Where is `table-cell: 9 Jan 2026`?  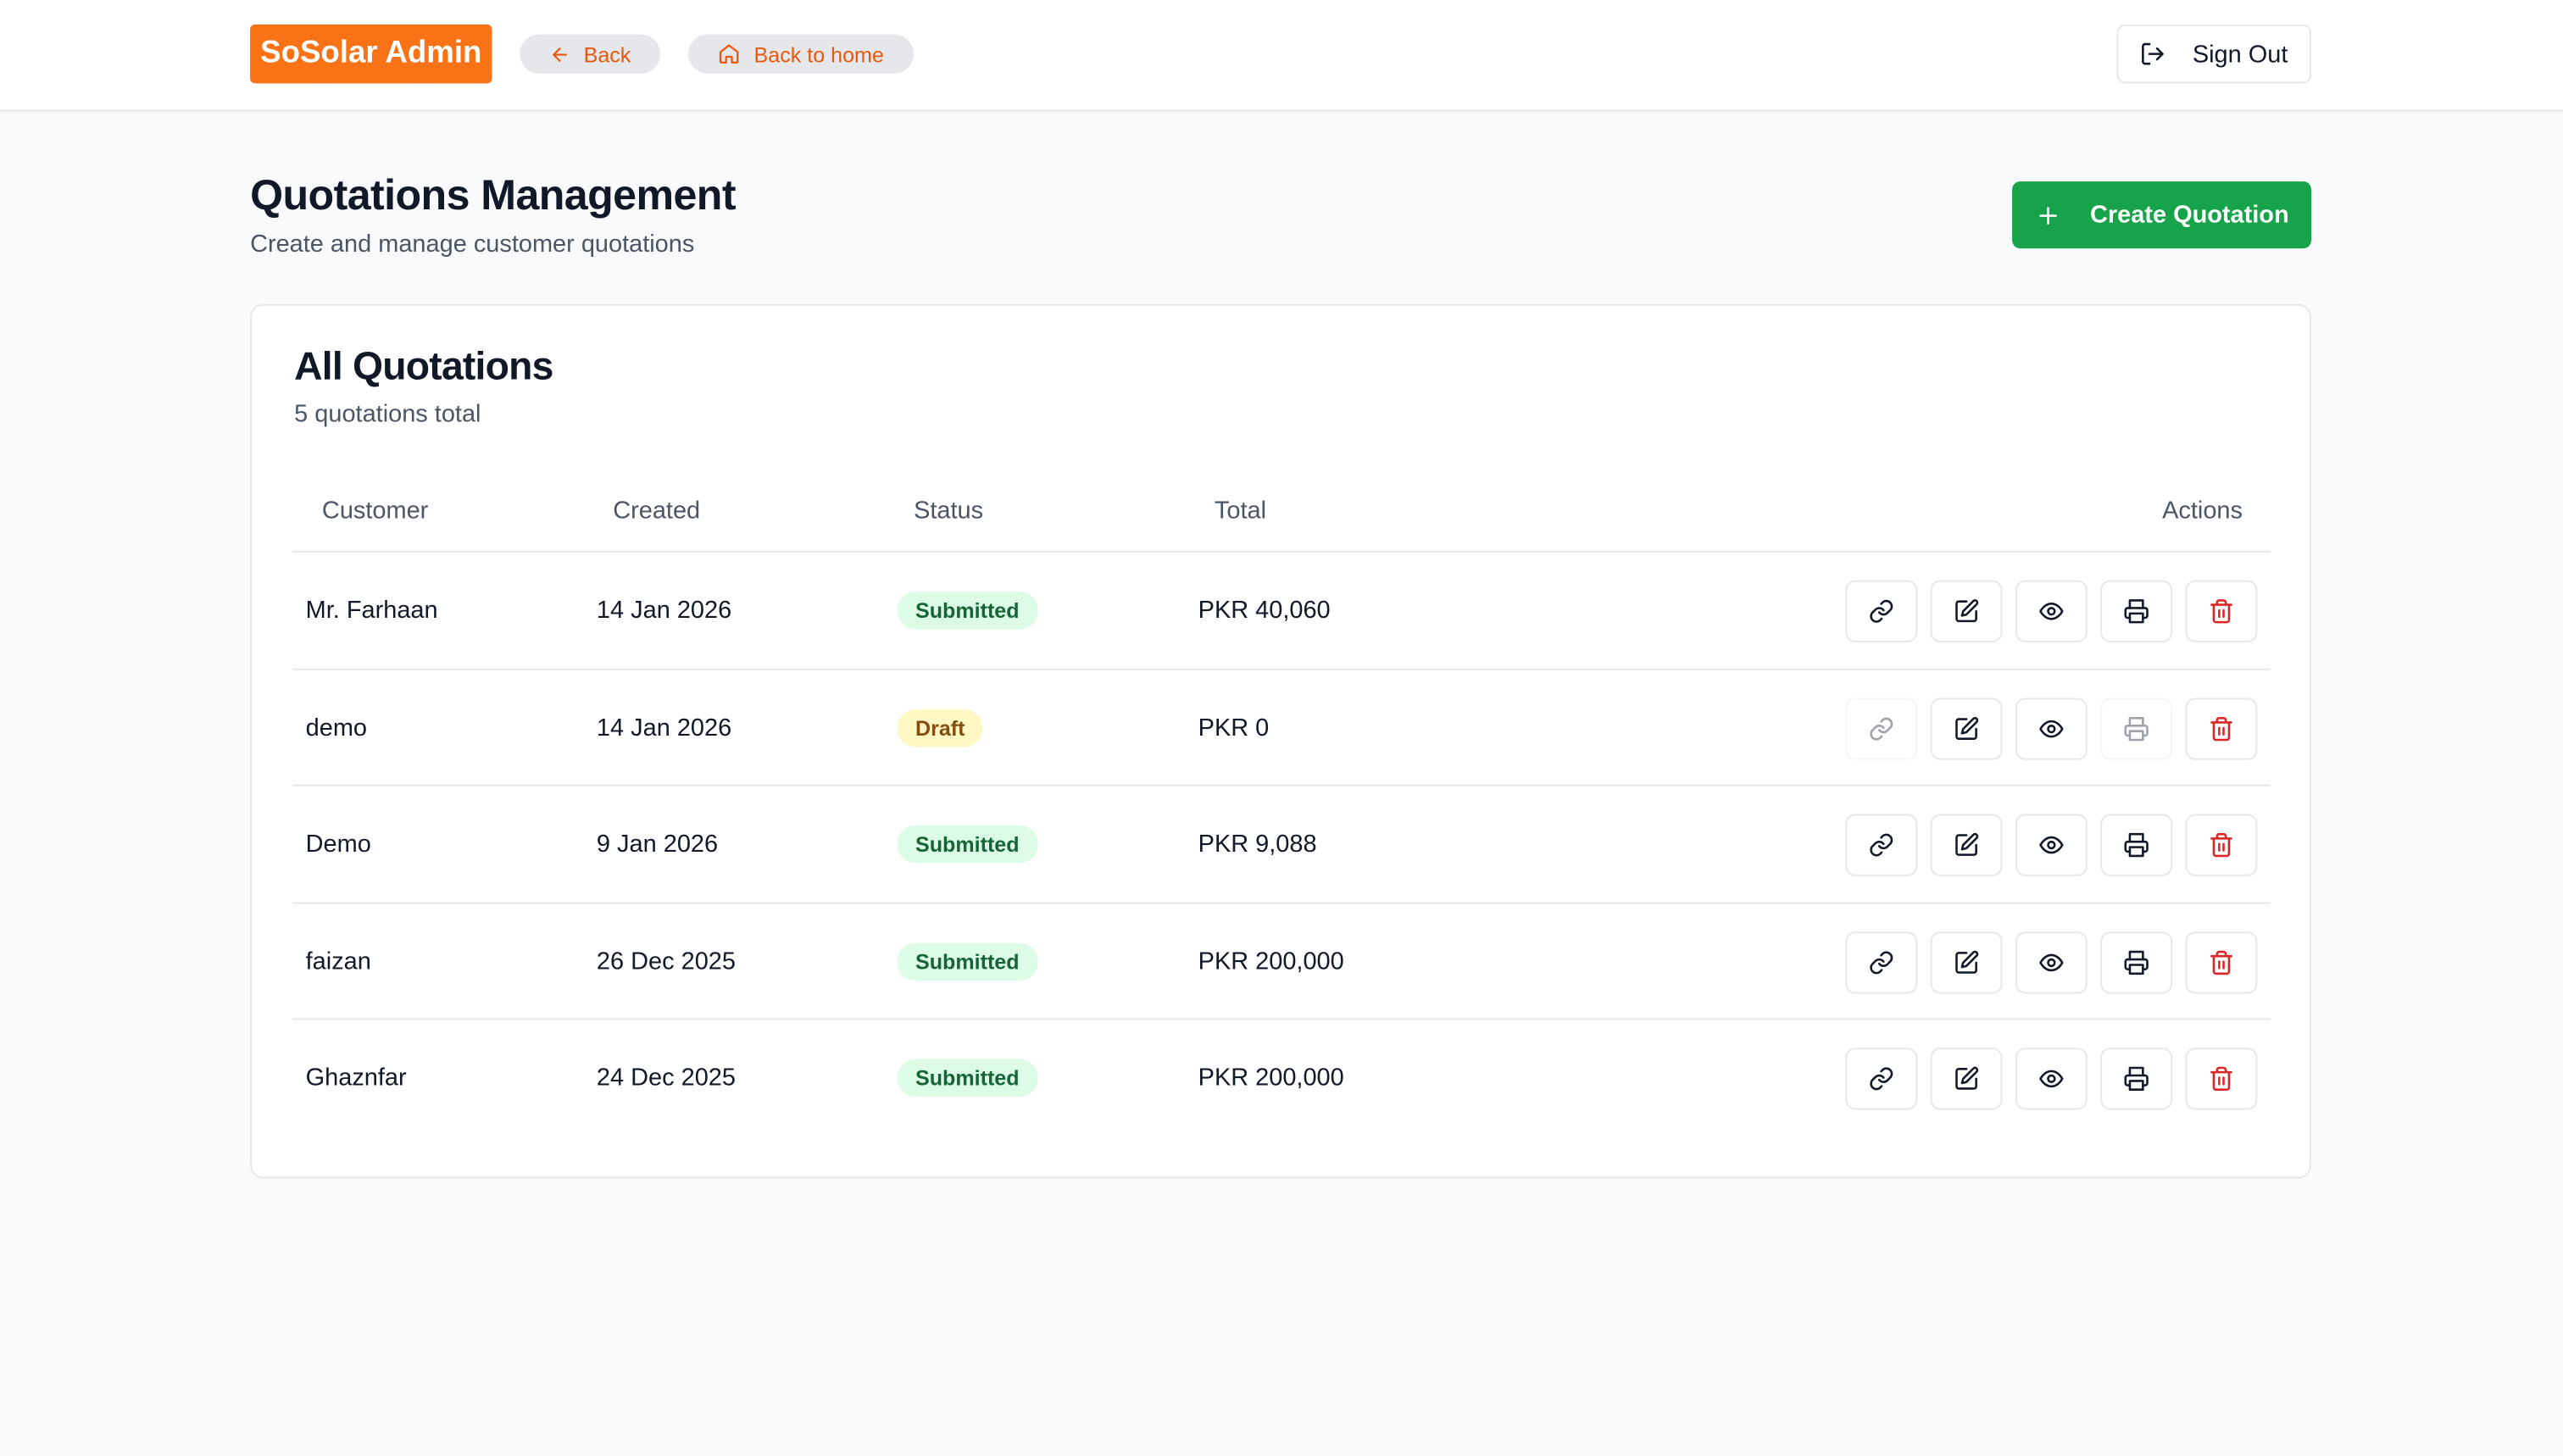 table-cell: 9 Jan 2026 is located at coordinates (657, 845).